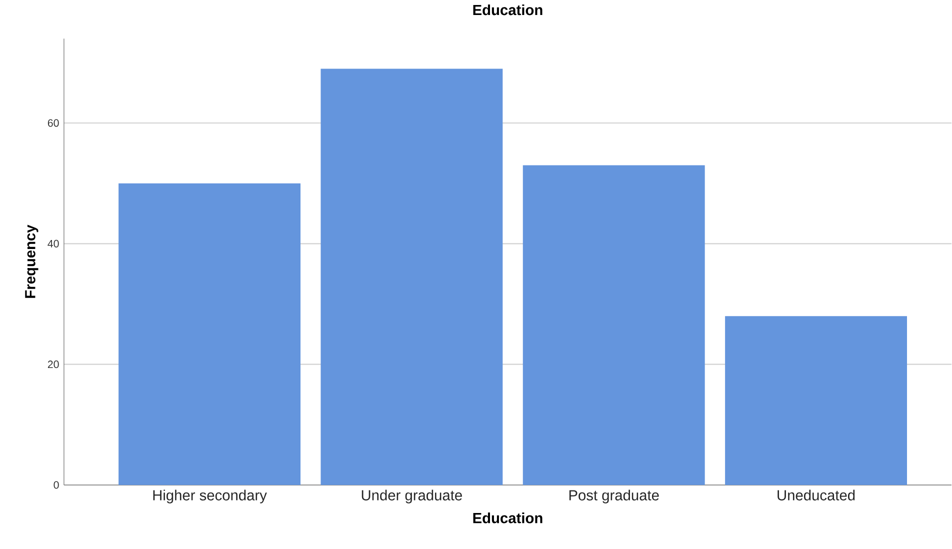 Image resolution: width=952 pixels, height=549 pixels. I want to click on y-tick-label: 40, so click(53, 244).